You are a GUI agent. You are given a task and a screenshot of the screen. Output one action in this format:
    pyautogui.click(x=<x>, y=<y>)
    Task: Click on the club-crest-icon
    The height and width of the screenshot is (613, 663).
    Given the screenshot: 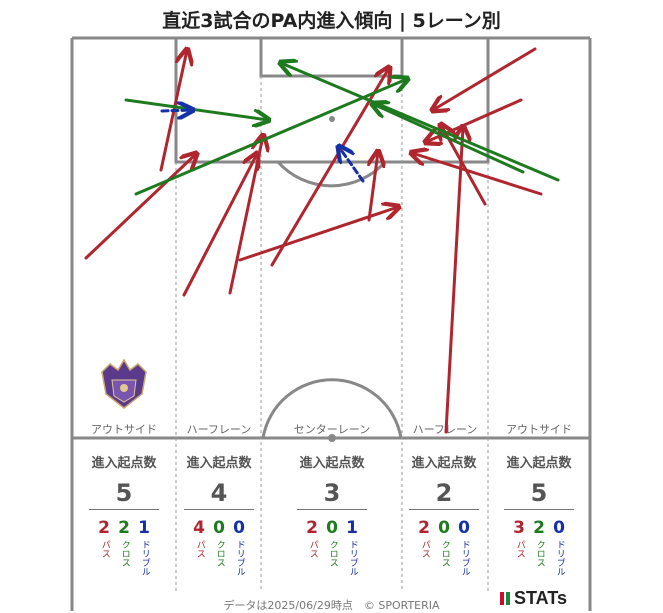 What is the action you would take?
    pyautogui.click(x=124, y=383)
    